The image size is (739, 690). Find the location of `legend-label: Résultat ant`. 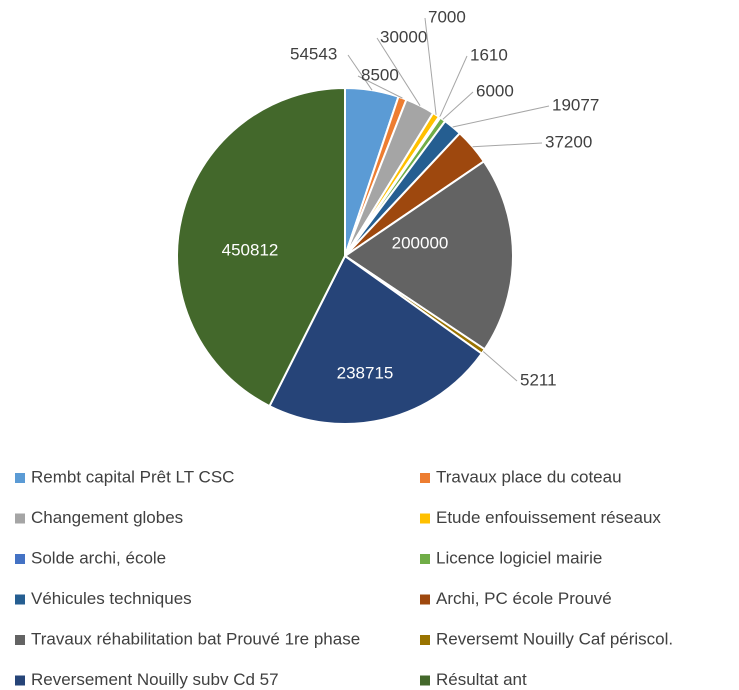

legend-label: Résultat ant is located at coordinates (481, 679).